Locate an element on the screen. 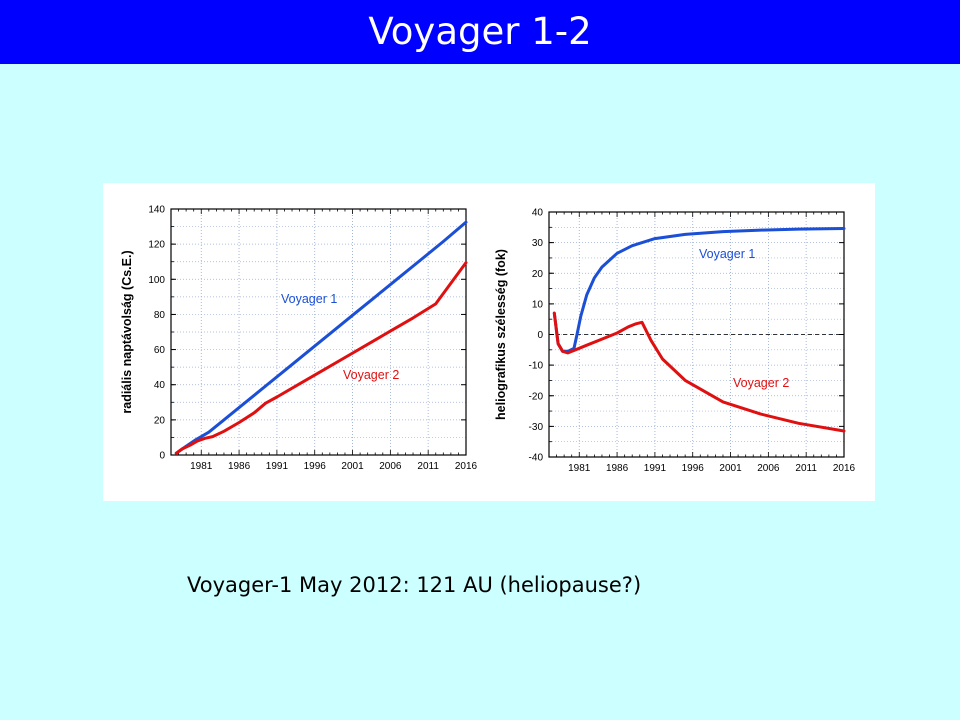  y-tick-label: 100 is located at coordinates (156, 280).